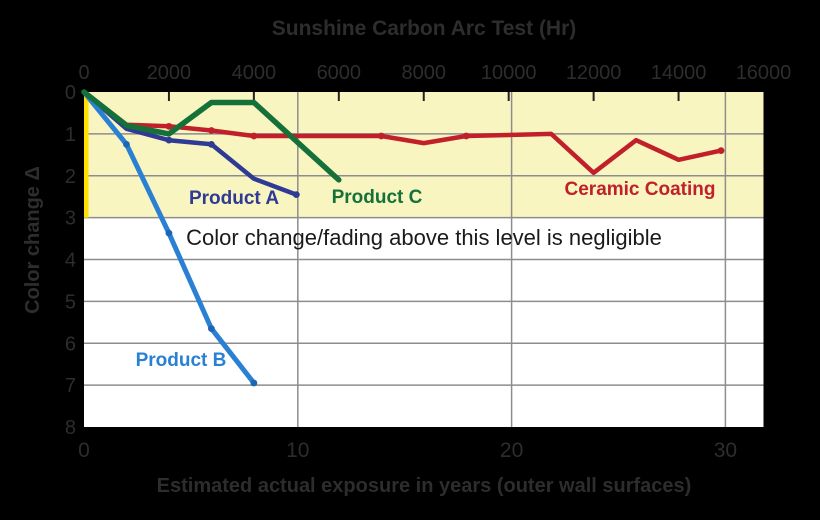 This screenshot has width=820, height=520. I want to click on y-axis-tick-label: 5, so click(70, 302).